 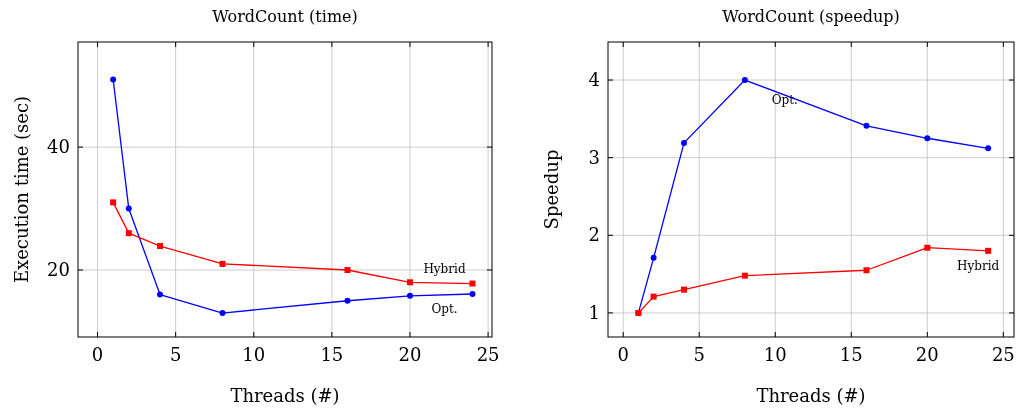 I want to click on chart-title: WordCount (time), so click(x=285, y=16).